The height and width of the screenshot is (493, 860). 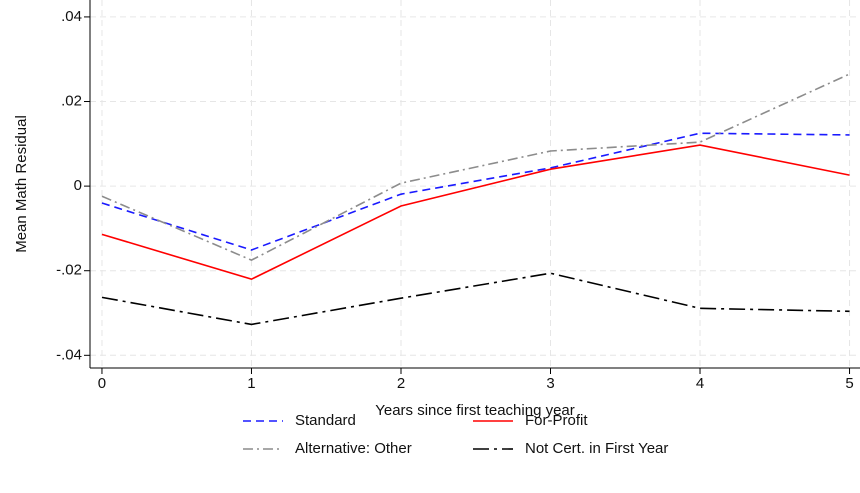 I want to click on legend-label: Not Cert. in First Year, so click(x=596, y=448).